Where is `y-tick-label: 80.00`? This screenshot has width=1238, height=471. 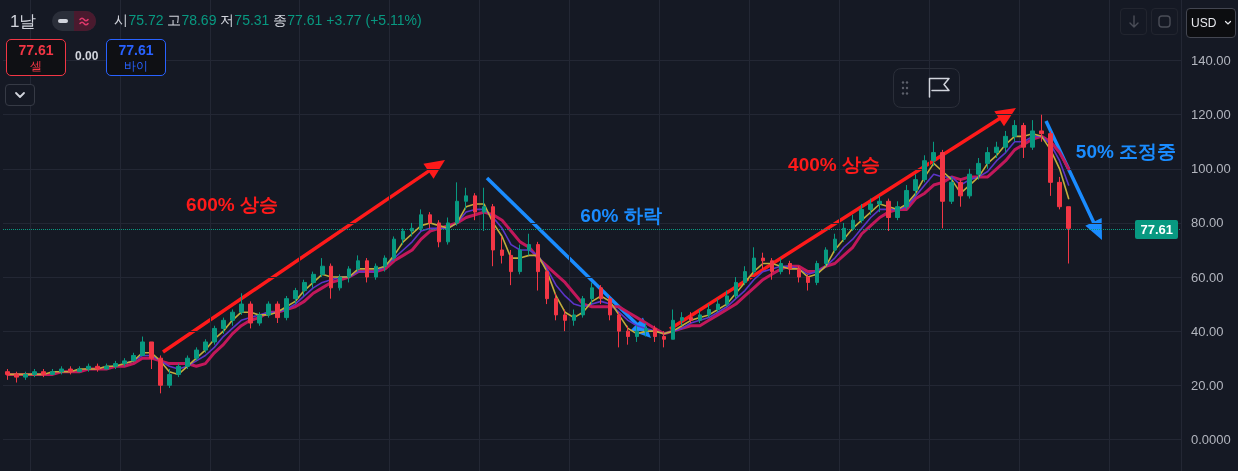
y-tick-label: 80.00 is located at coordinates (1207, 223).